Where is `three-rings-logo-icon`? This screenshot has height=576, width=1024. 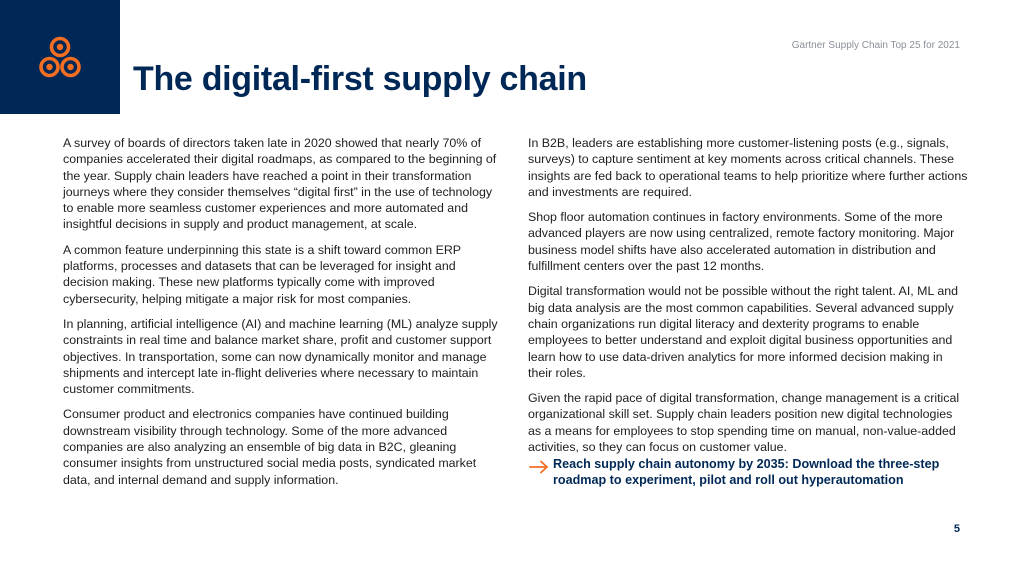
three-rings-logo-icon is located at coordinates (60, 57).